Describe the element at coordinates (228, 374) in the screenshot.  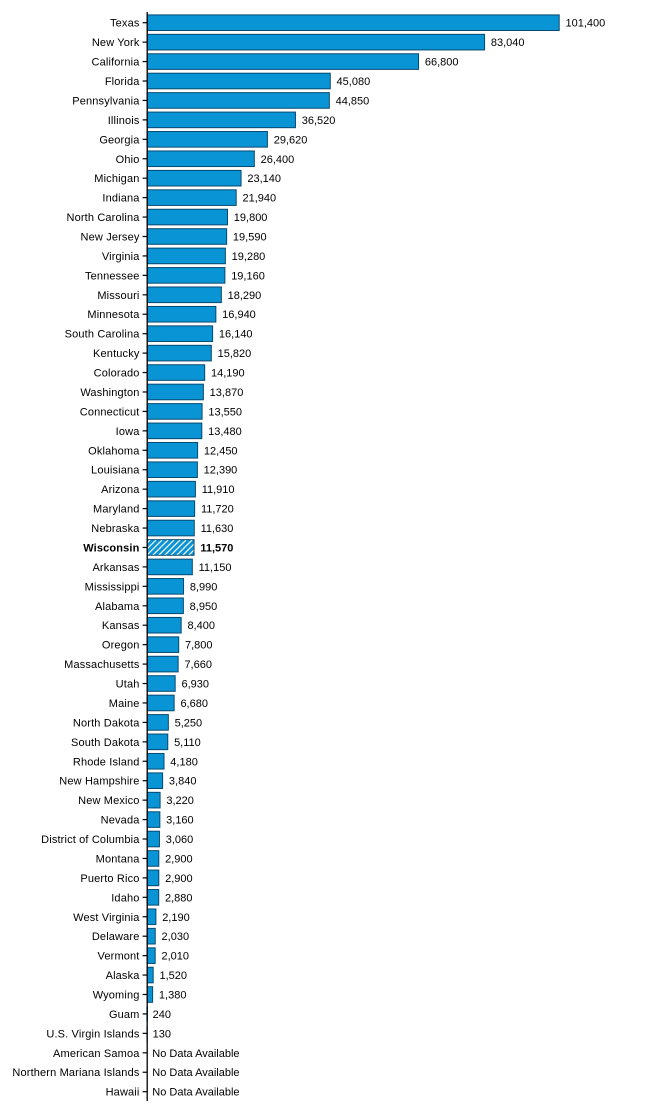
I see `svg-text: 14,190` at that location.